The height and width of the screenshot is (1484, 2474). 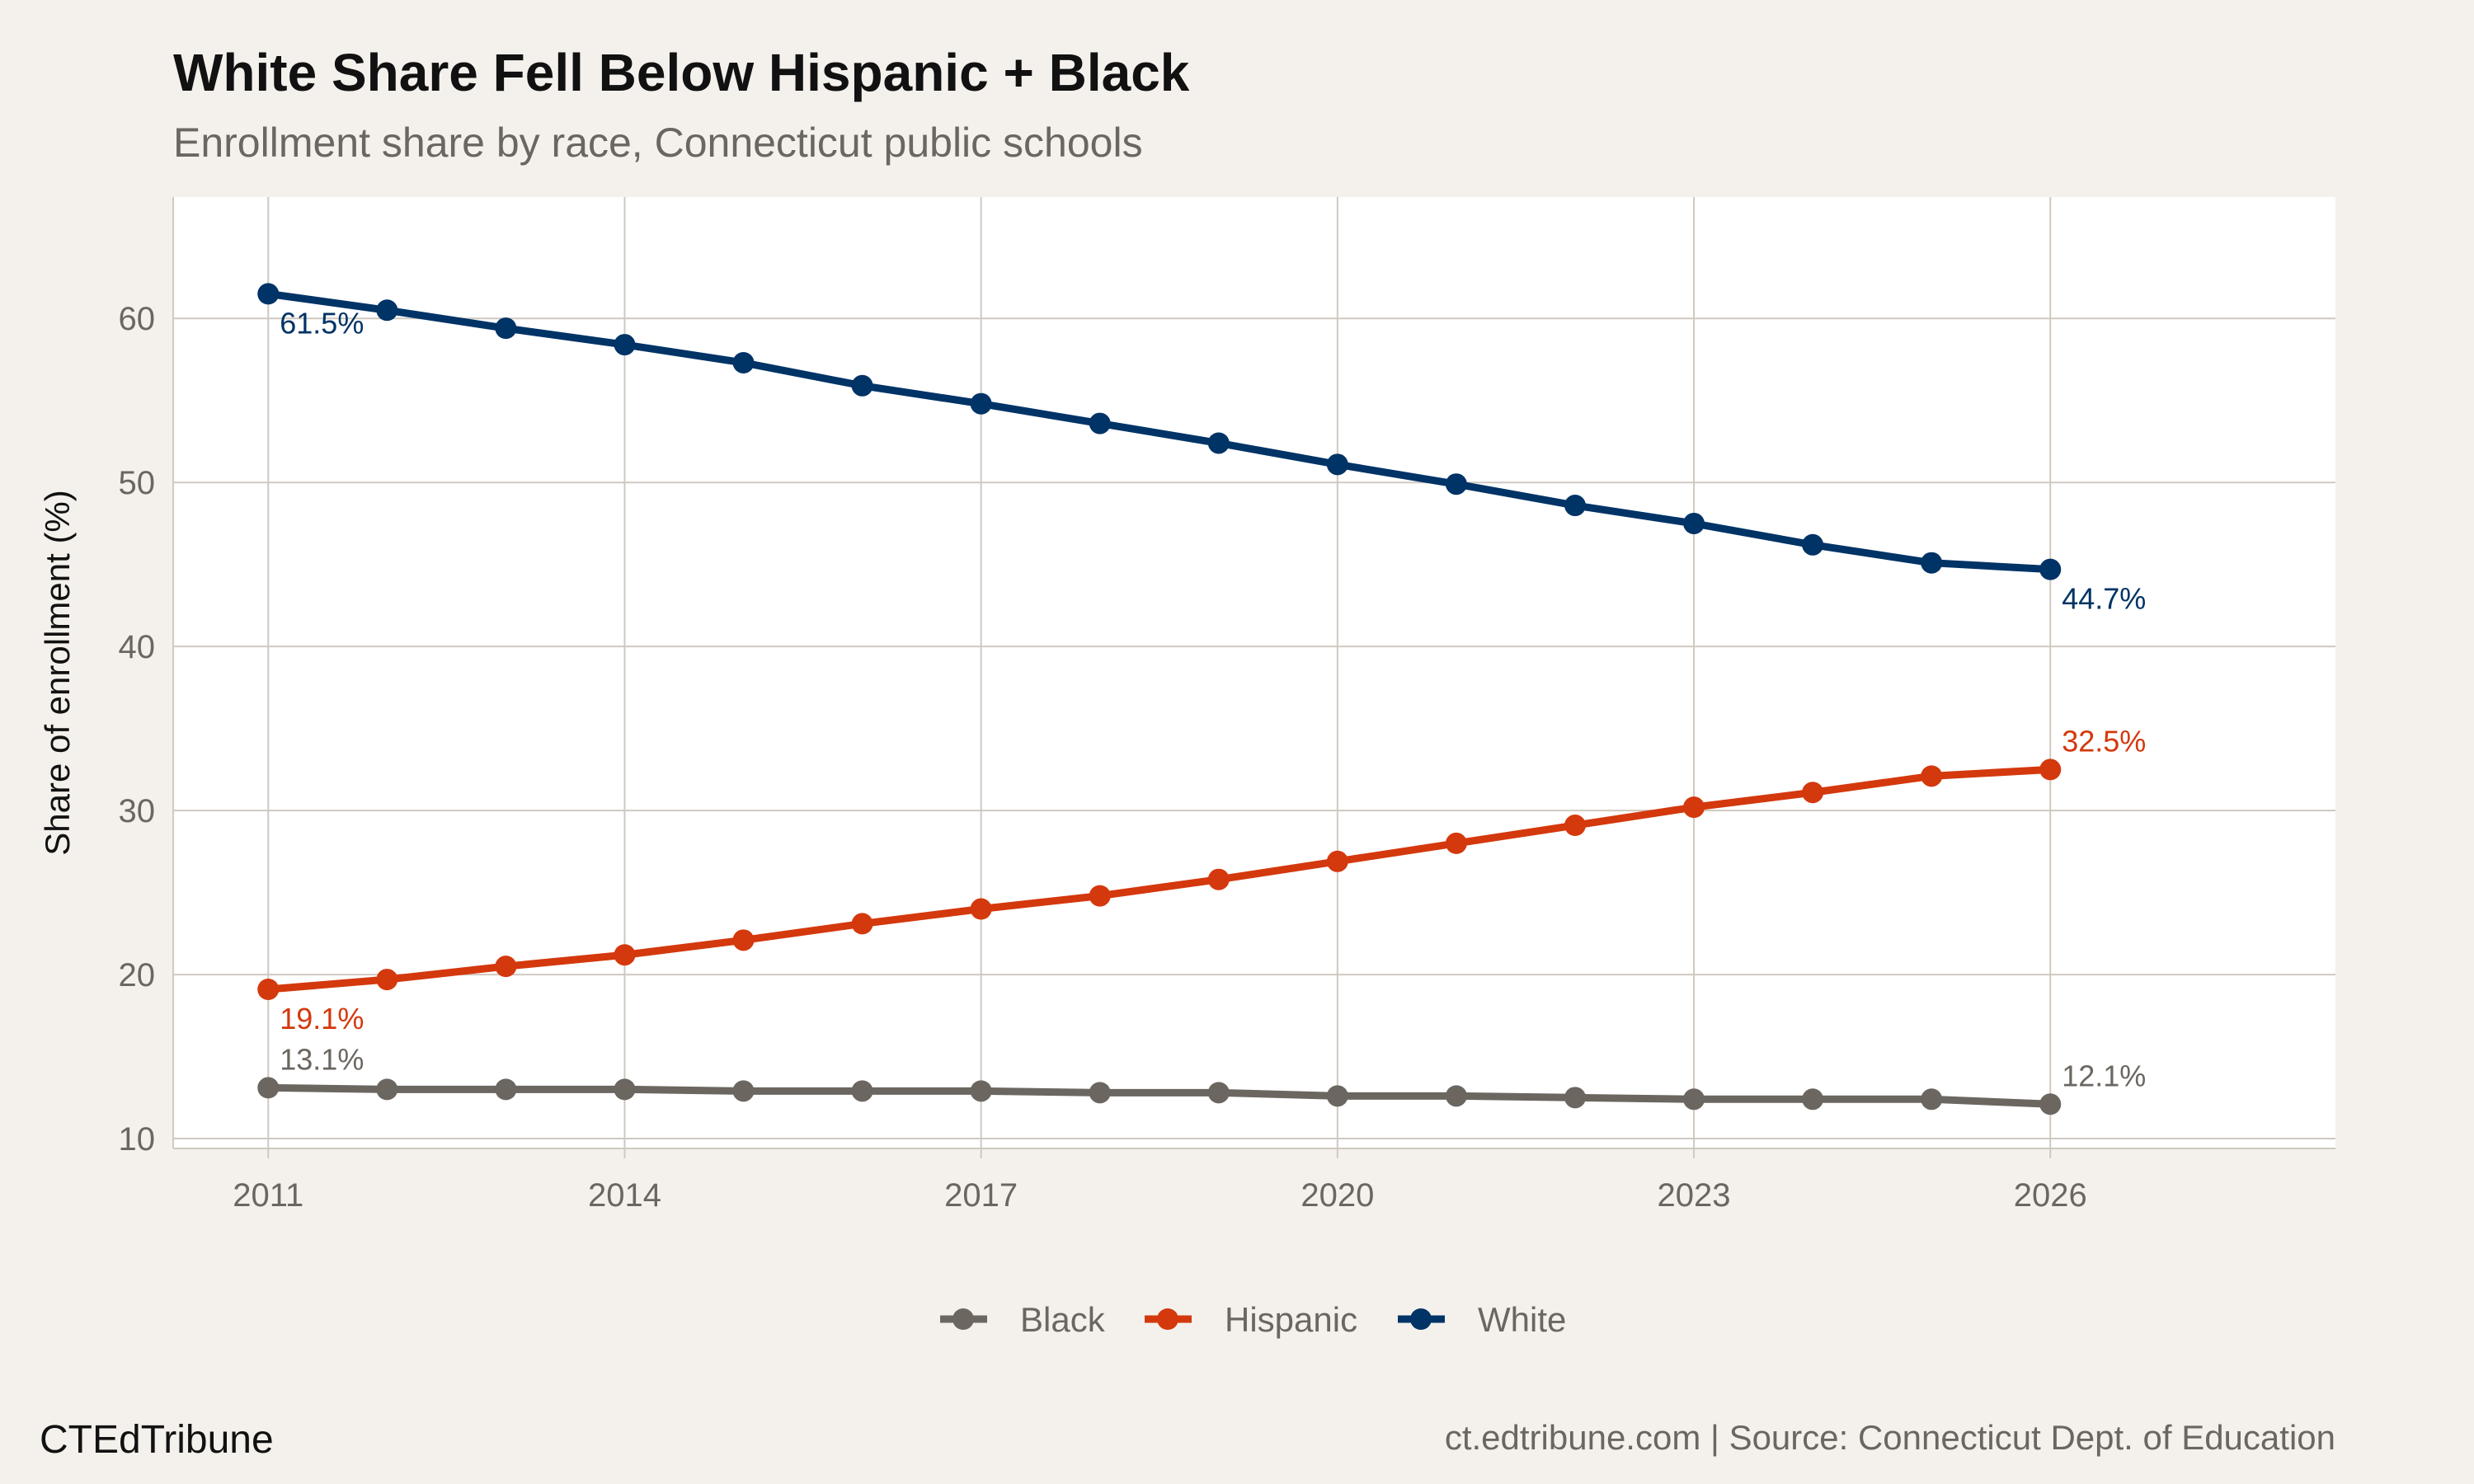 I want to click on legend-label: Black, so click(x=1063, y=1319).